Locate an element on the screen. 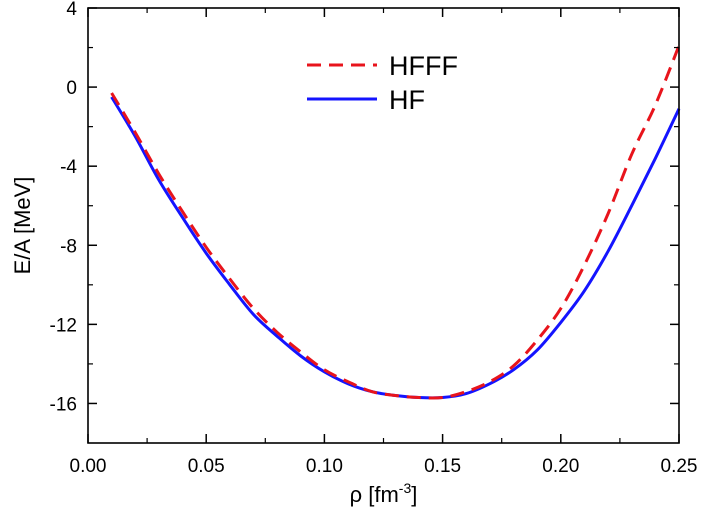 This screenshot has width=704, height=513. x-tick-label: 0.00 is located at coordinates (88, 466).